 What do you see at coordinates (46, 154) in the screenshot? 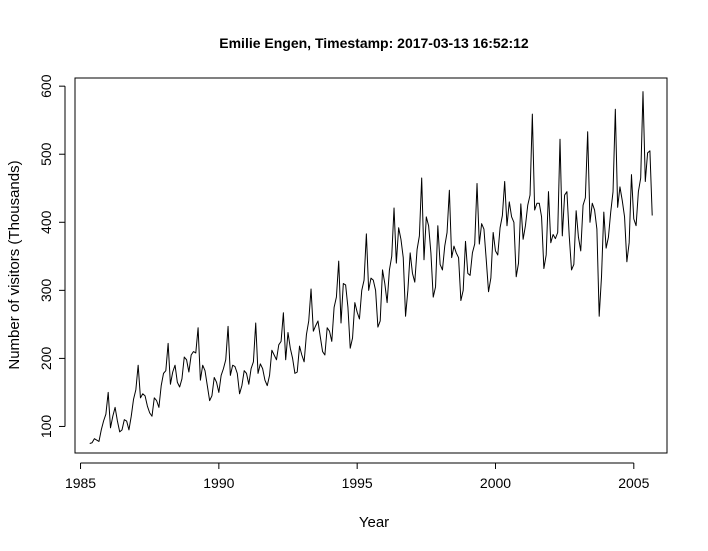
I see `y-tick-label: 500` at bounding box center [46, 154].